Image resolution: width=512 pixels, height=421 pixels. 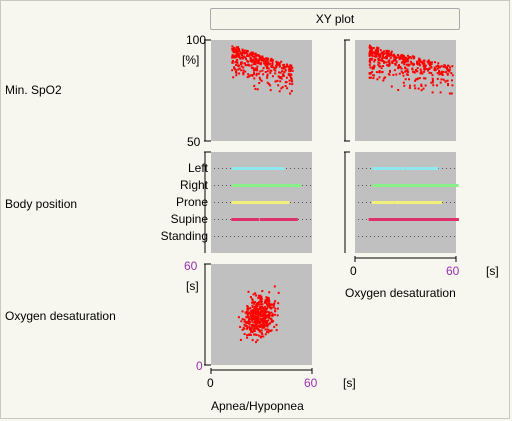 What do you see at coordinates (349, 383) in the screenshot?
I see `xunit-apnea: [s]` at bounding box center [349, 383].